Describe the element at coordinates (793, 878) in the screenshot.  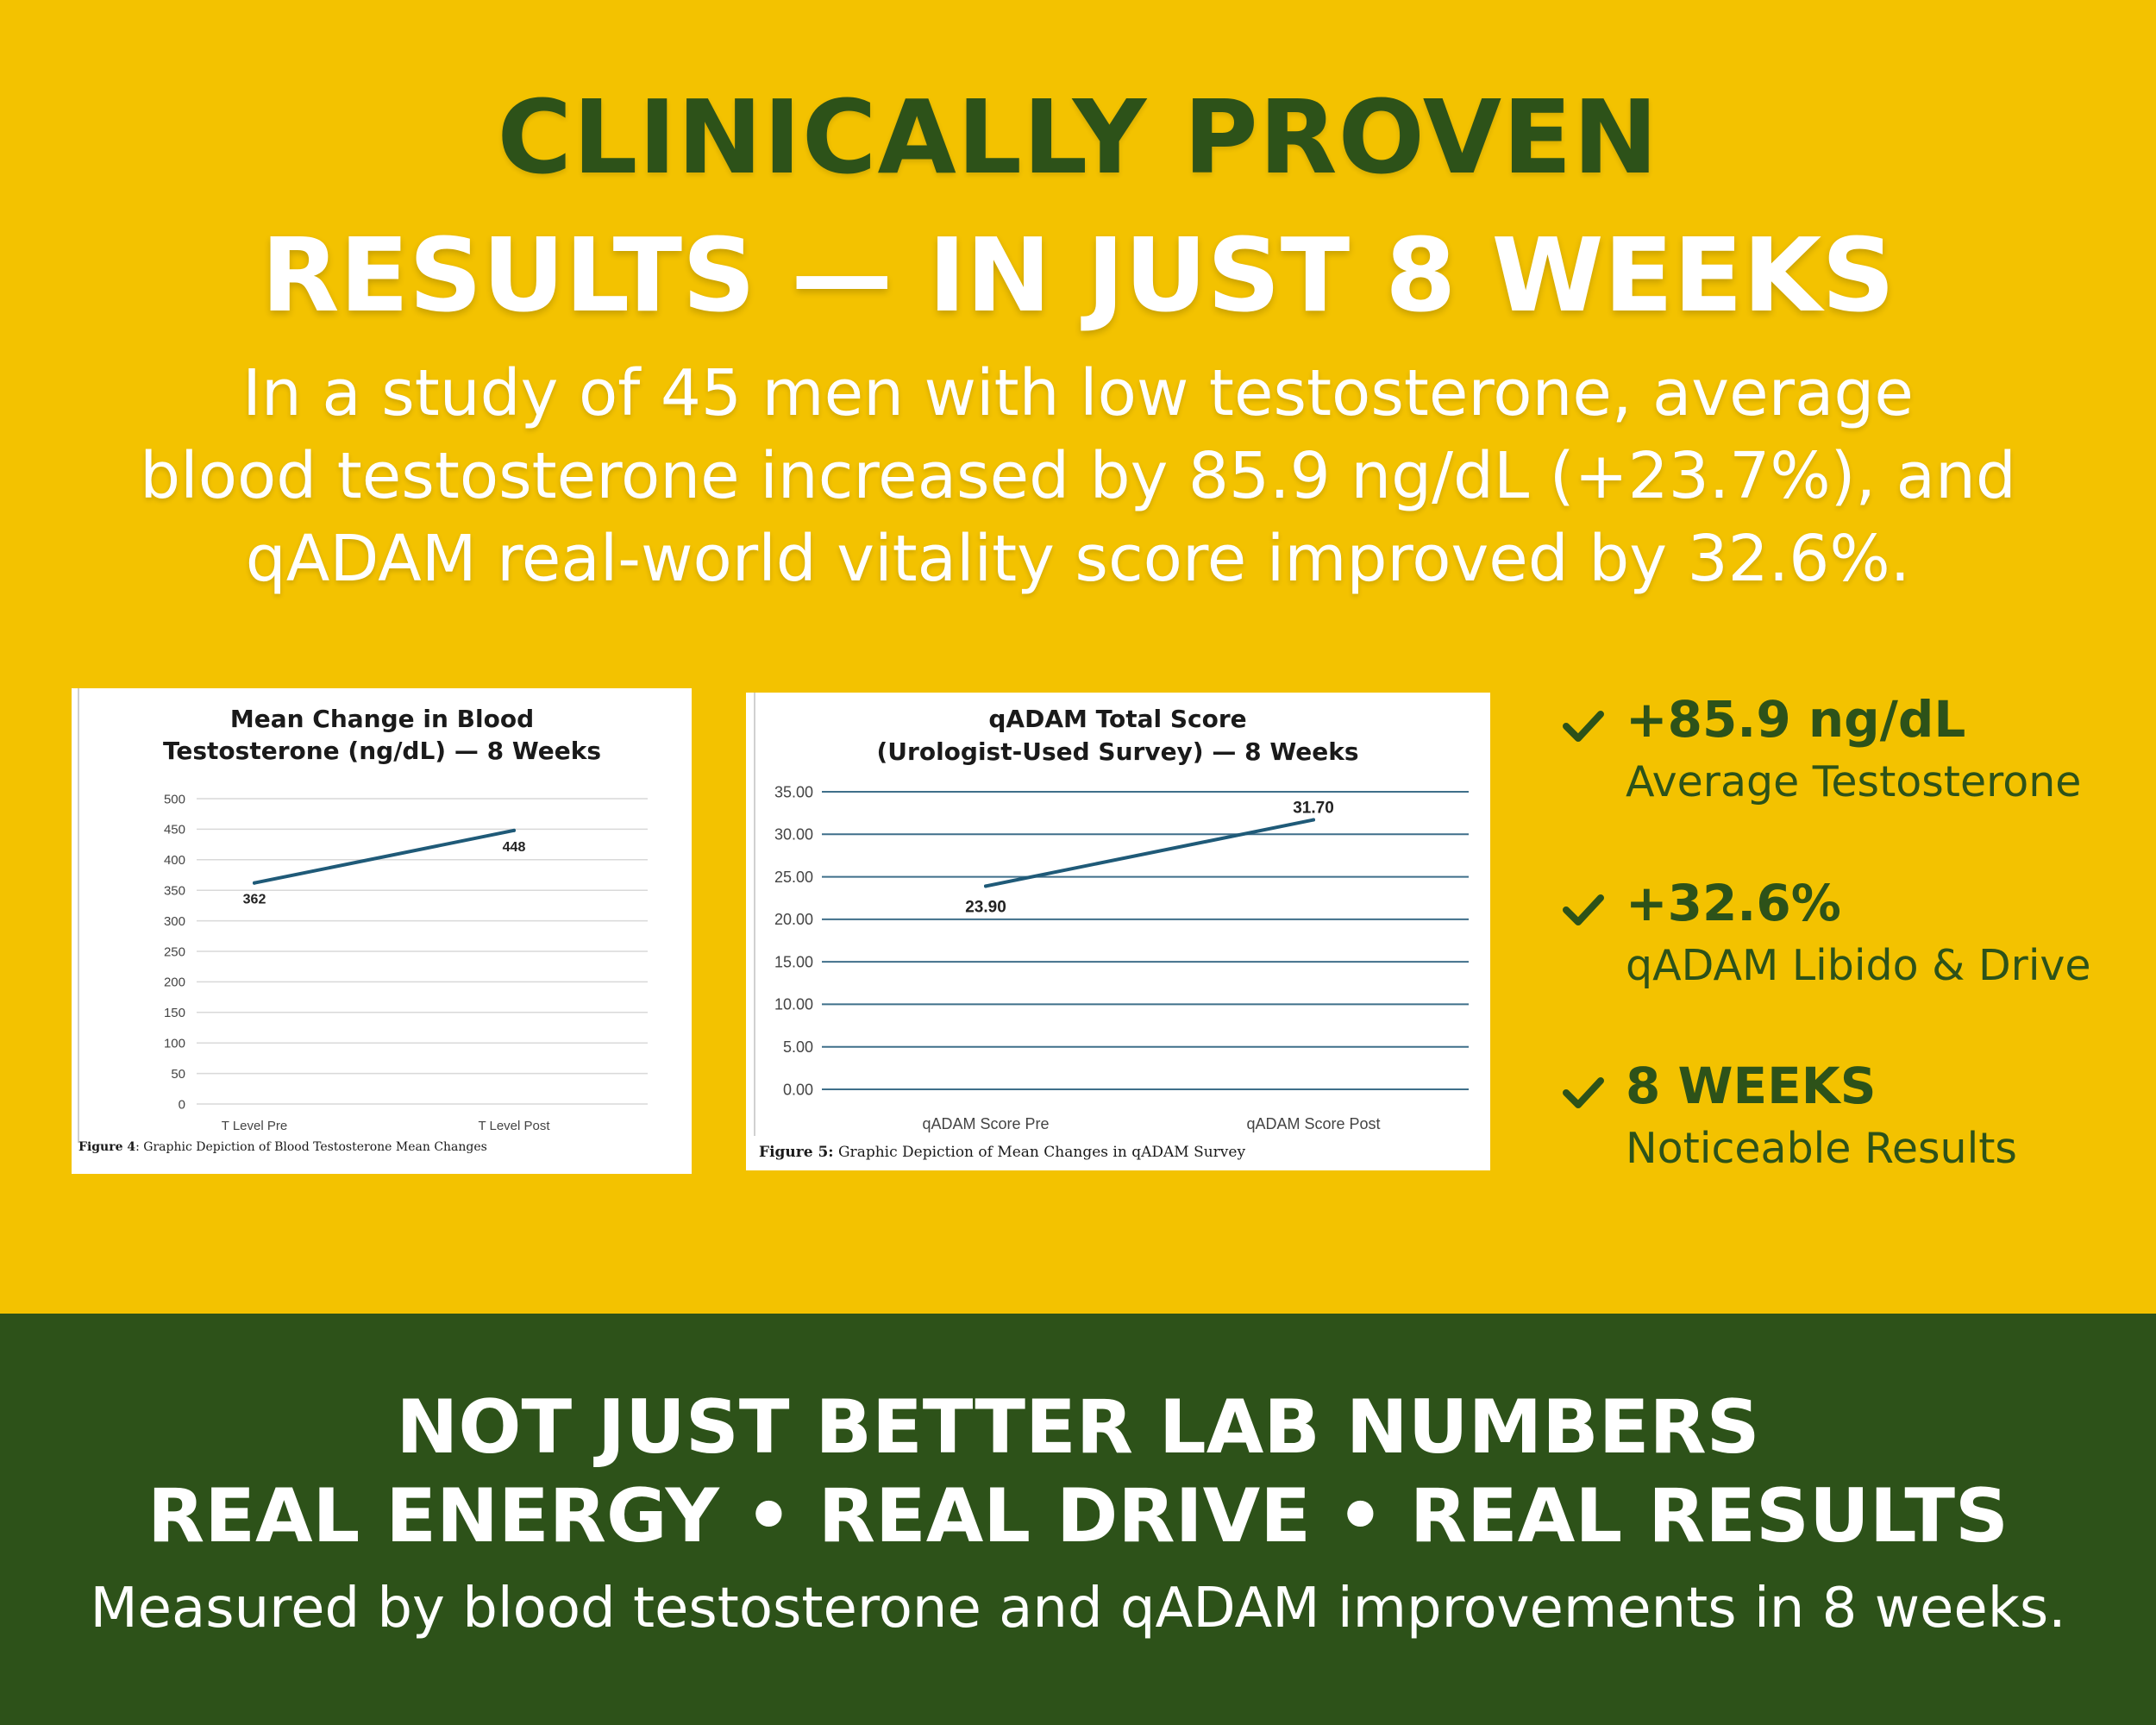
I see `y-tick-label: 25.00` at that location.